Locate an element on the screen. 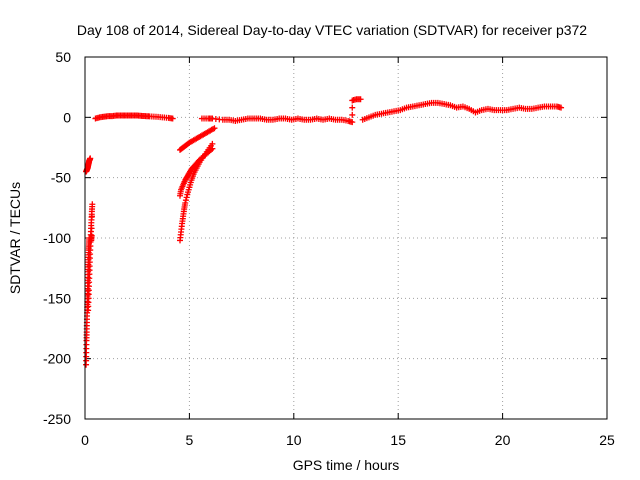 This screenshot has height=480, width=640. x-tick-labels: 0 5 10 15 20 25 is located at coordinates (348, 440).